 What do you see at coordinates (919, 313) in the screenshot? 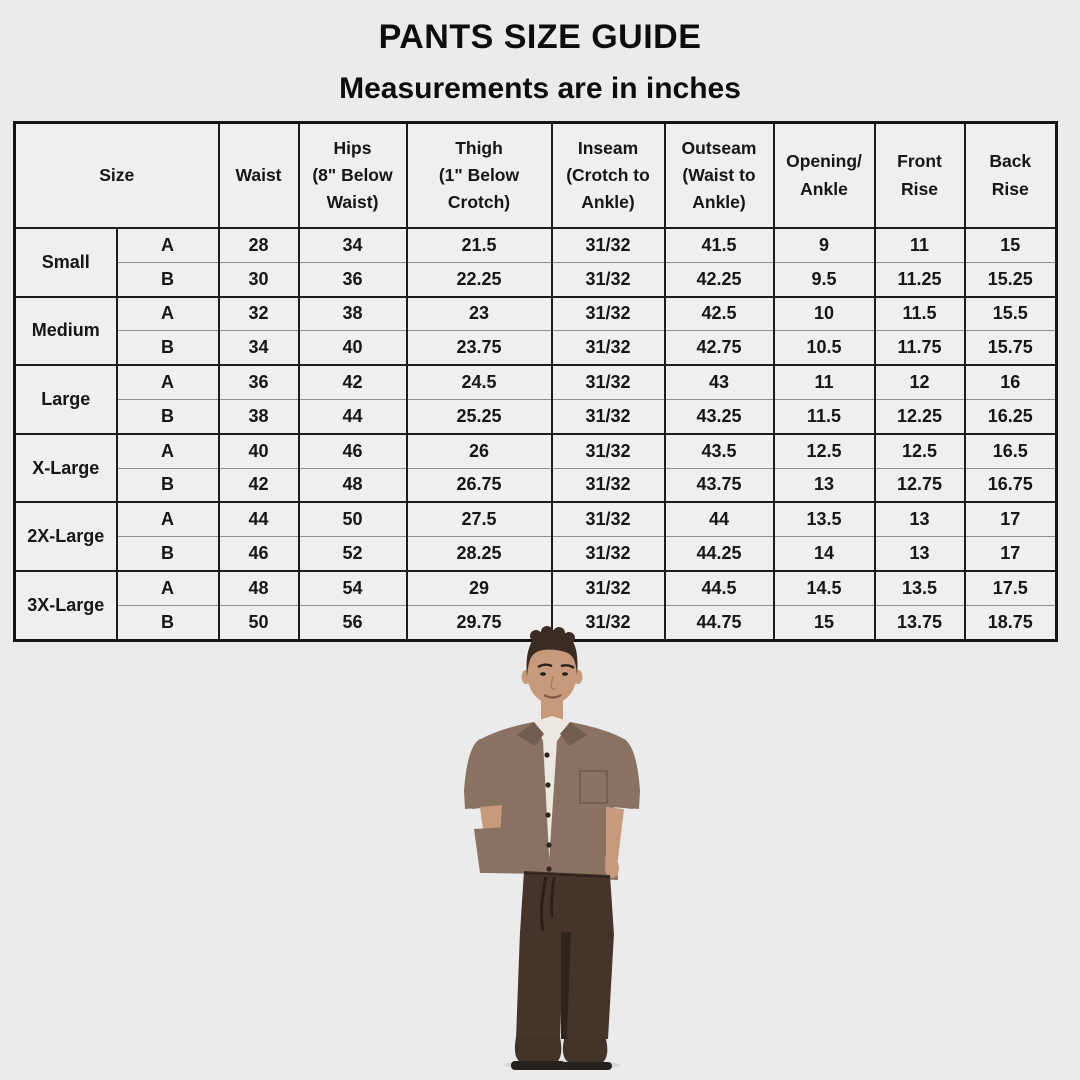
I see `measurement-cell: 11.5` at bounding box center [919, 313].